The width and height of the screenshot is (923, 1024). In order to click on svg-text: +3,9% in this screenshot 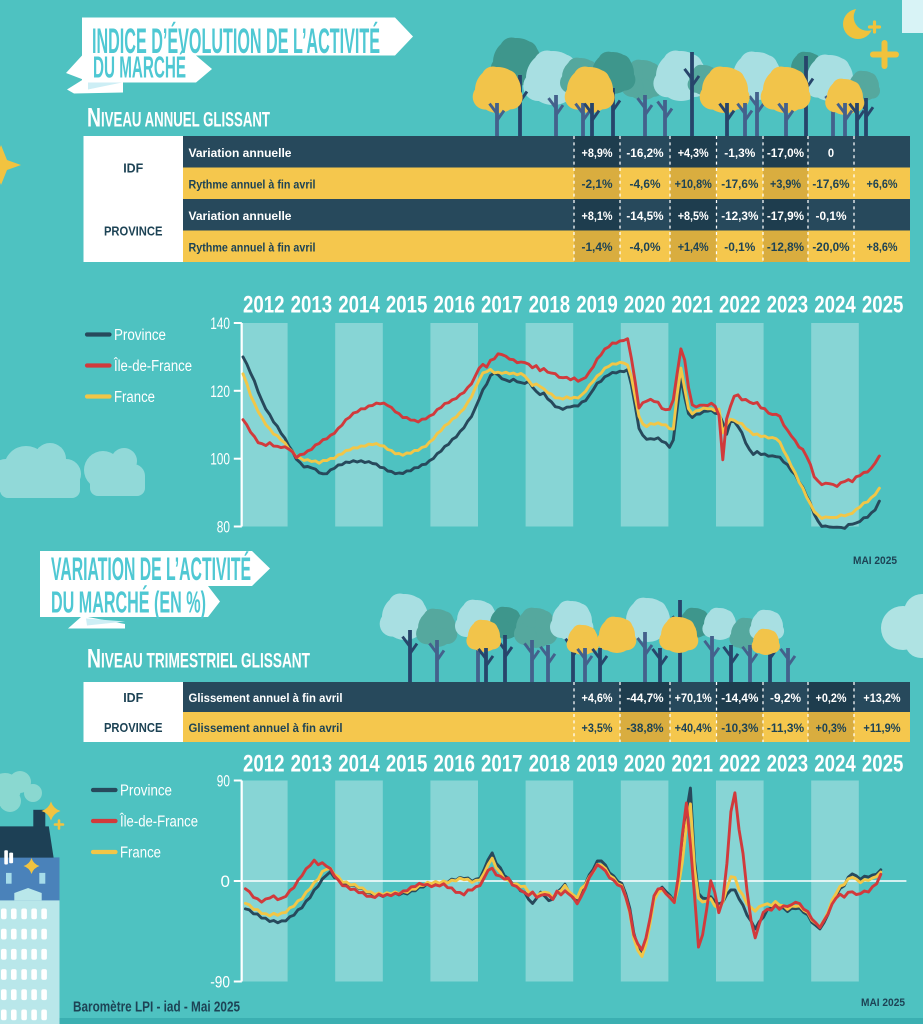, I will do `click(785, 184)`.